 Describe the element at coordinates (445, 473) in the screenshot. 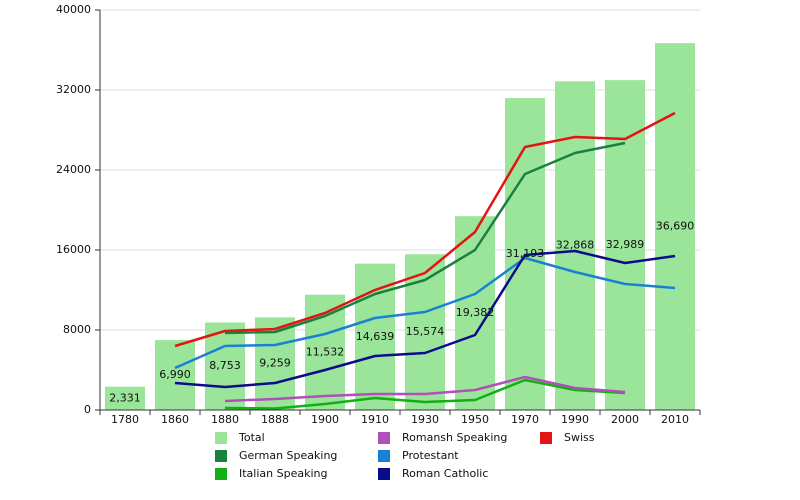

I see `legend-label: Roman Catholic` at that location.